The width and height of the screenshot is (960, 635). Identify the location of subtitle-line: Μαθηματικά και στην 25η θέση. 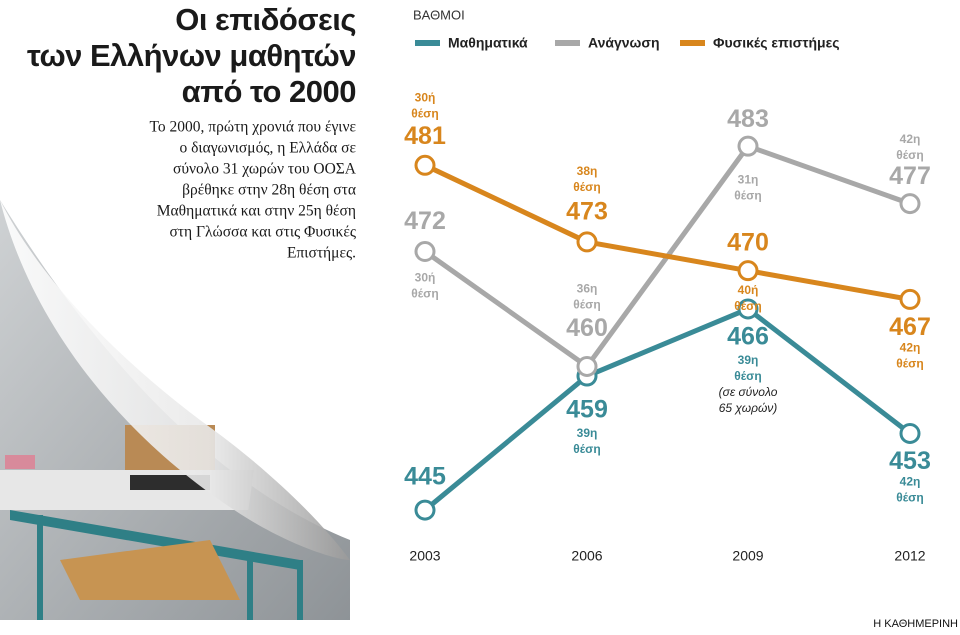
(256, 211).